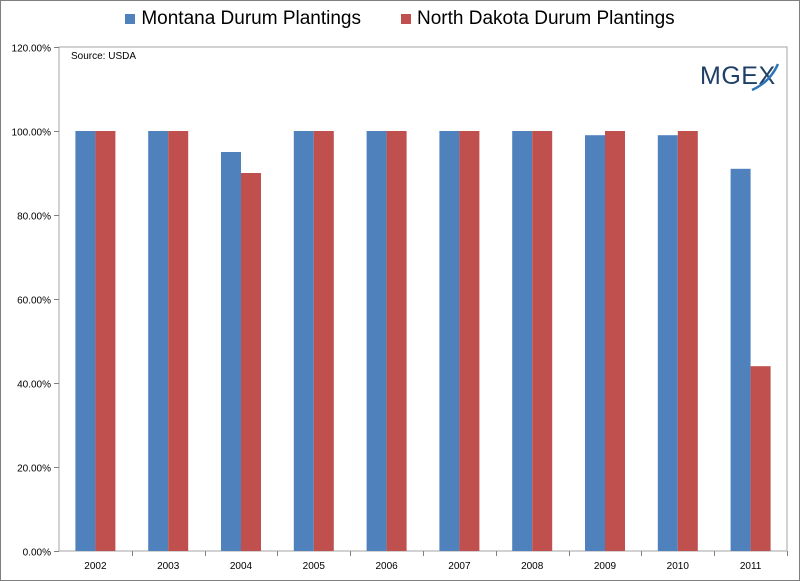 The width and height of the screenshot is (800, 581). I want to click on y-tick-label: 100.00%, so click(32, 133).